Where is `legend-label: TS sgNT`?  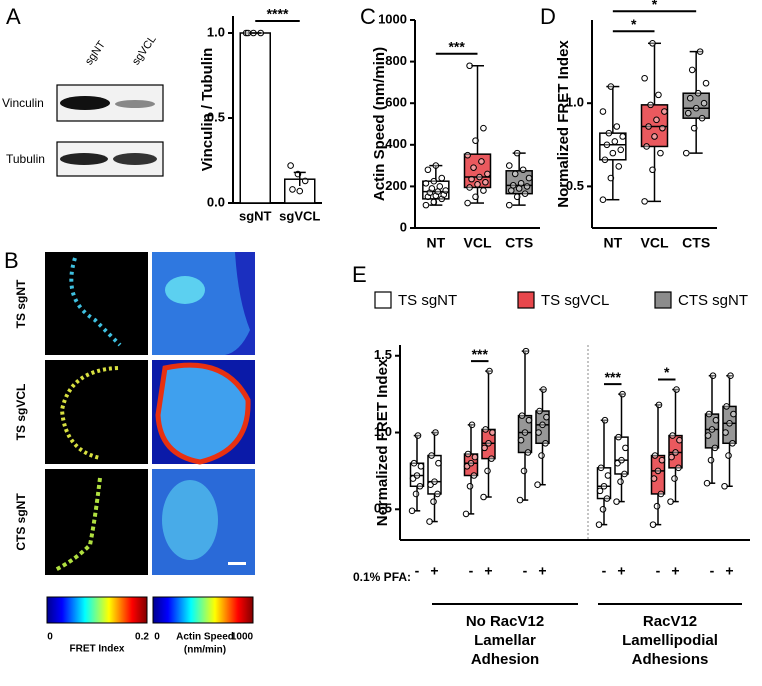
legend-label: TS sgNT is located at coordinates (427, 300).